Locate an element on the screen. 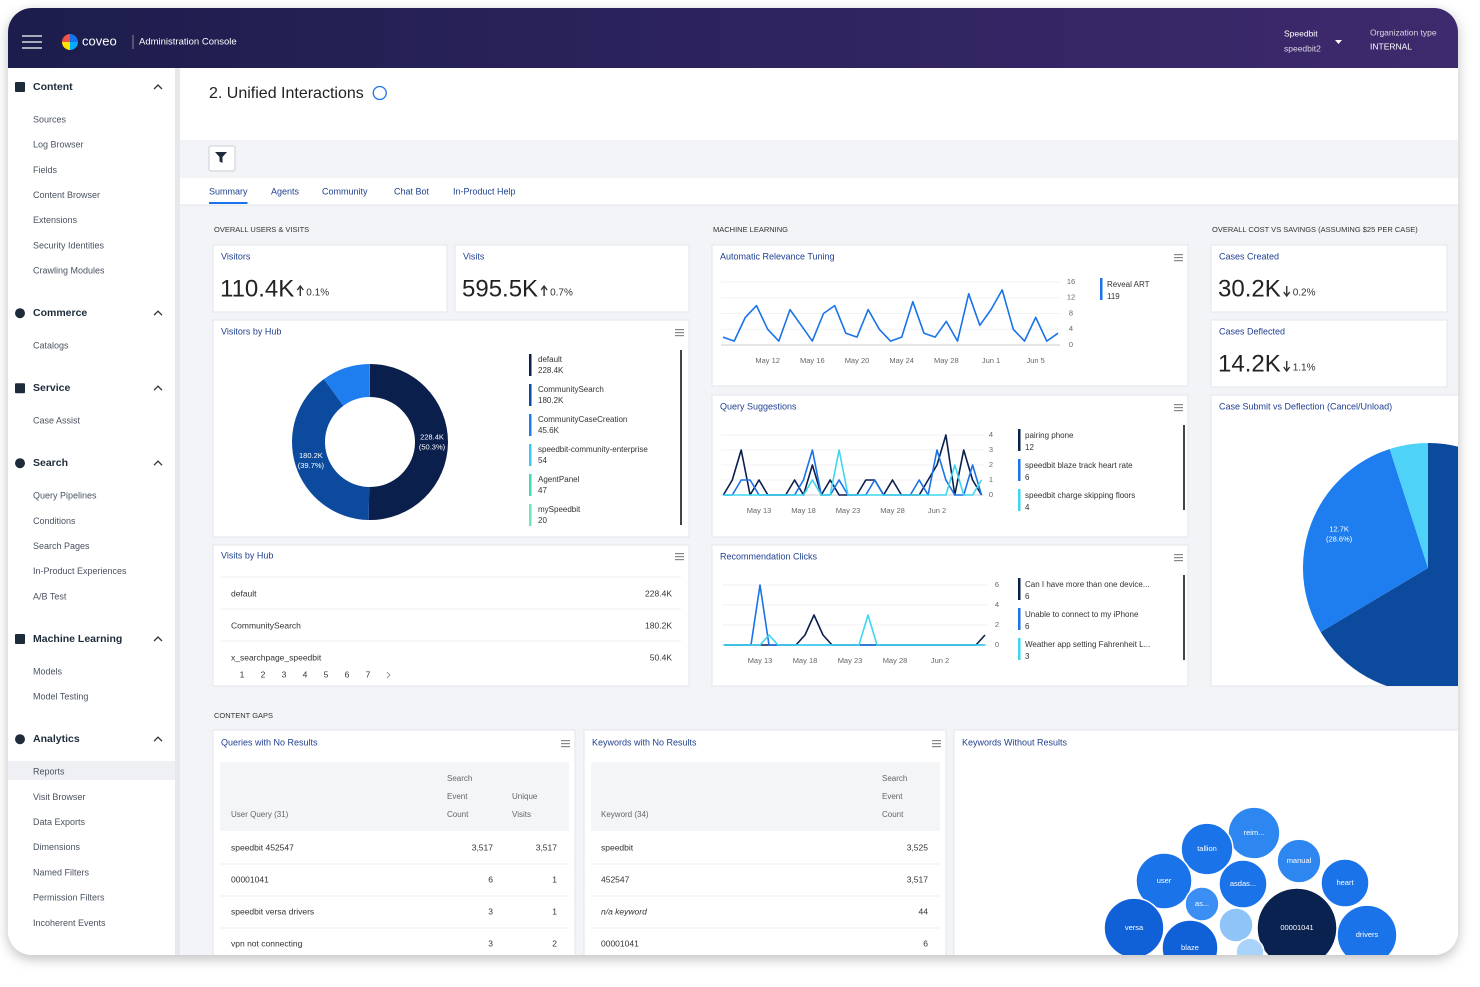 This screenshot has height=987, width=1480. column-header: Visits is located at coordinates (521, 814).